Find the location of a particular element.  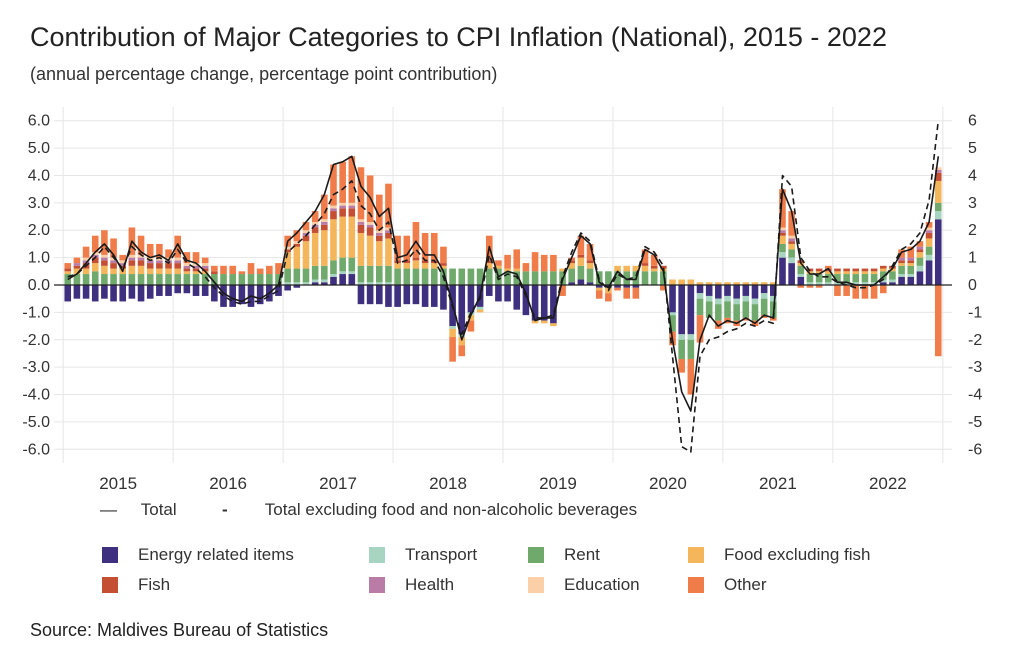

y-tick-label-right: 0 is located at coordinates (972, 285).